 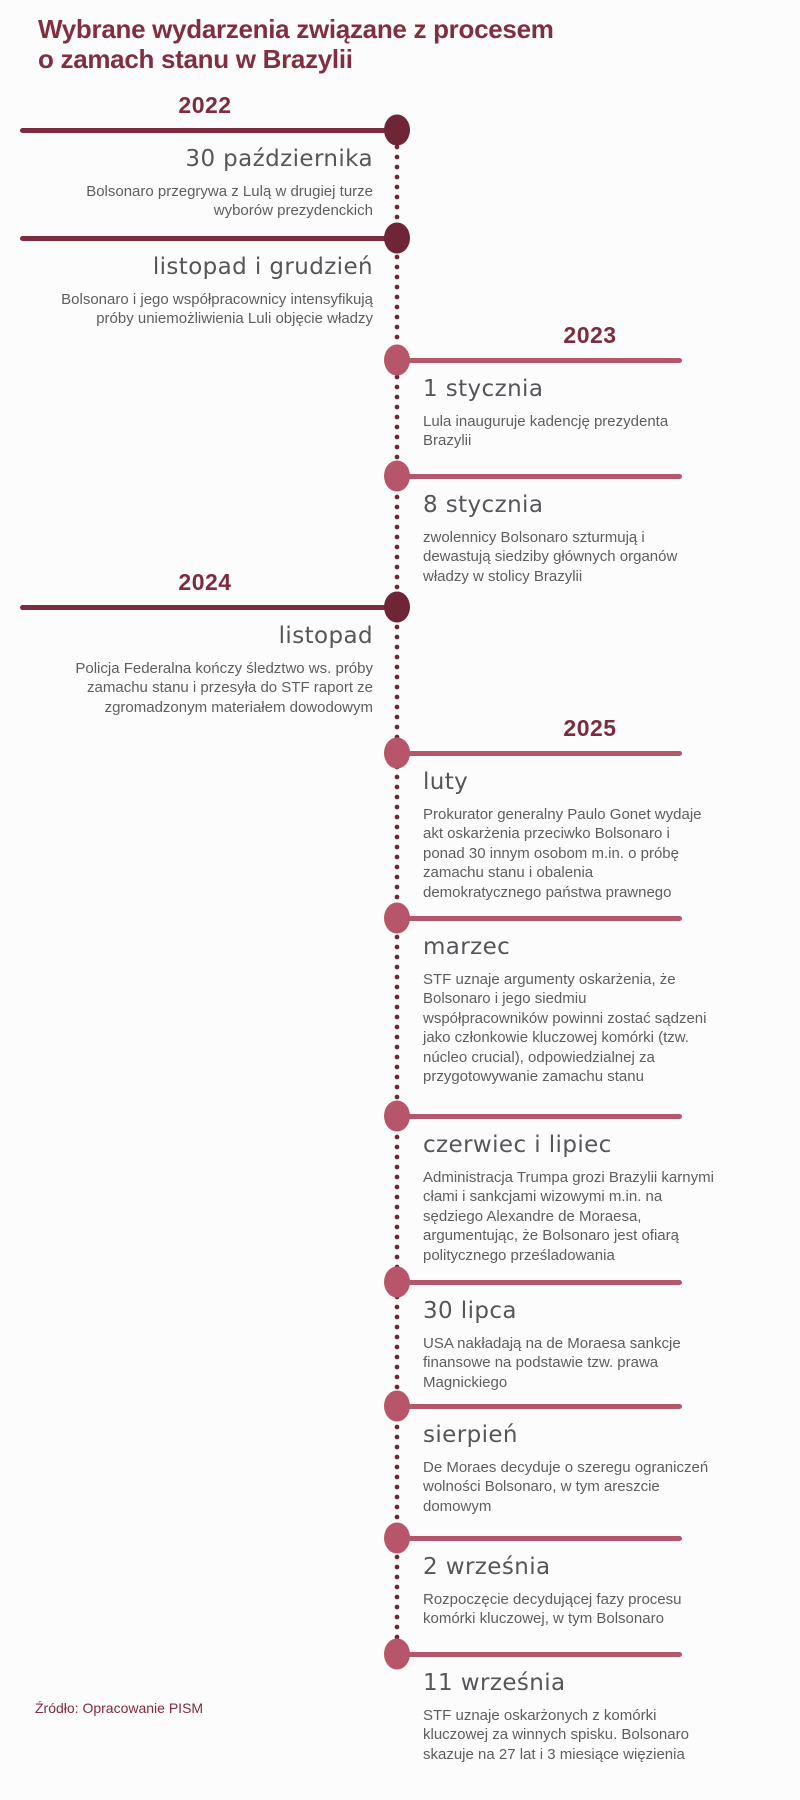 What do you see at coordinates (517, 1145) in the screenshot?
I see `event-heading: czerwiec i lipiec` at bounding box center [517, 1145].